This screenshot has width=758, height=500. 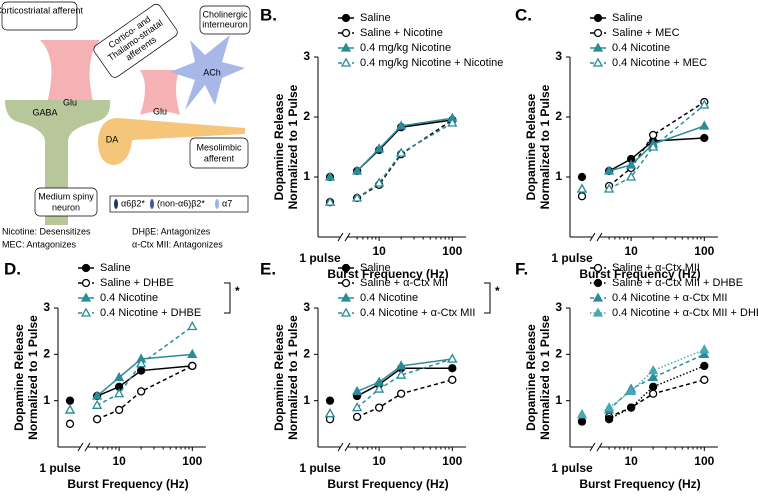 What do you see at coordinates (179, 204) in the screenshot?
I see `receptor-legend` at bounding box center [179, 204].